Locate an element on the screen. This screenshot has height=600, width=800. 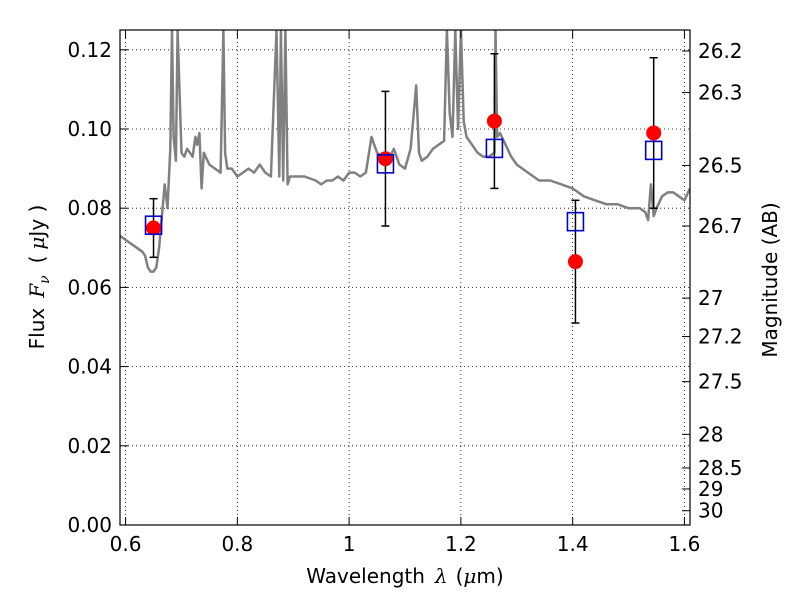
x-axis-label-symbol: λ is located at coordinates (441, 576).